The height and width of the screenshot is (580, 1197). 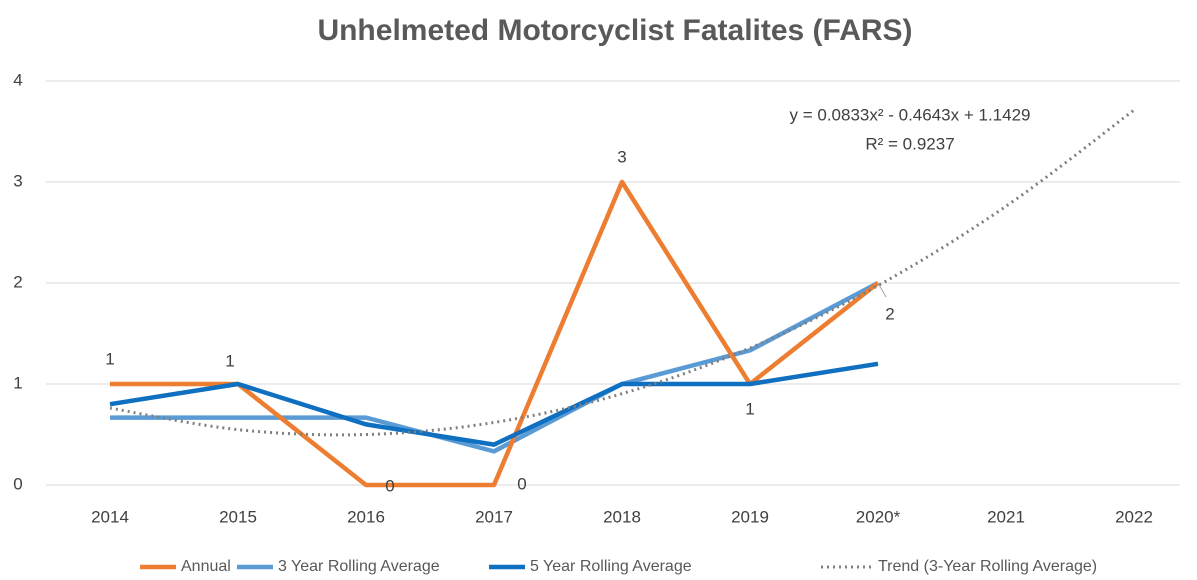 I want to click on legend-label: Annual, so click(x=206, y=566).